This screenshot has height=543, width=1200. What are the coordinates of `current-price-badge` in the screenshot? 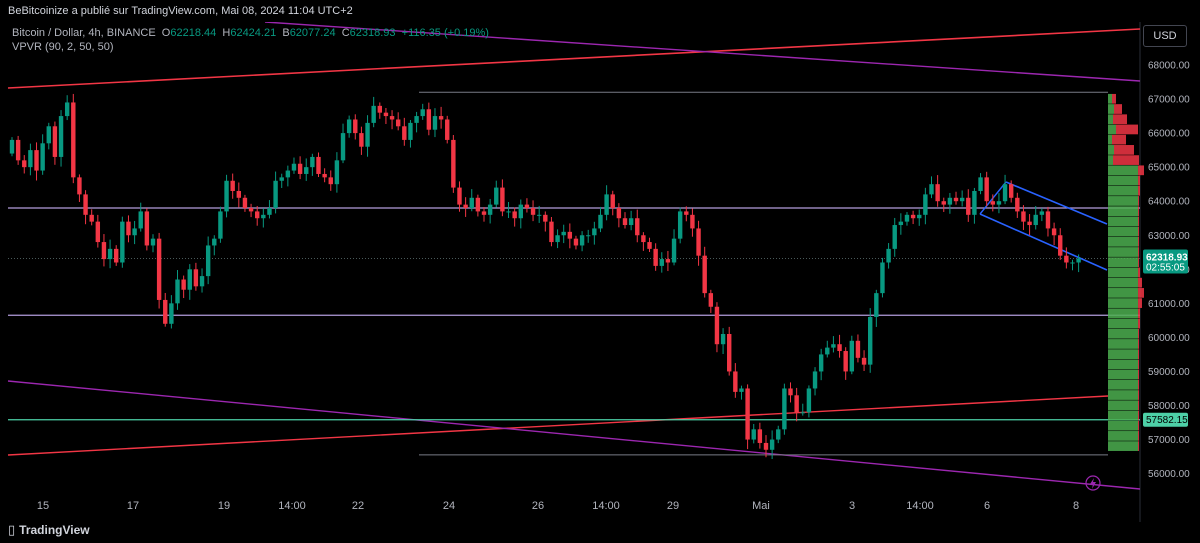 It's located at (1165, 261).